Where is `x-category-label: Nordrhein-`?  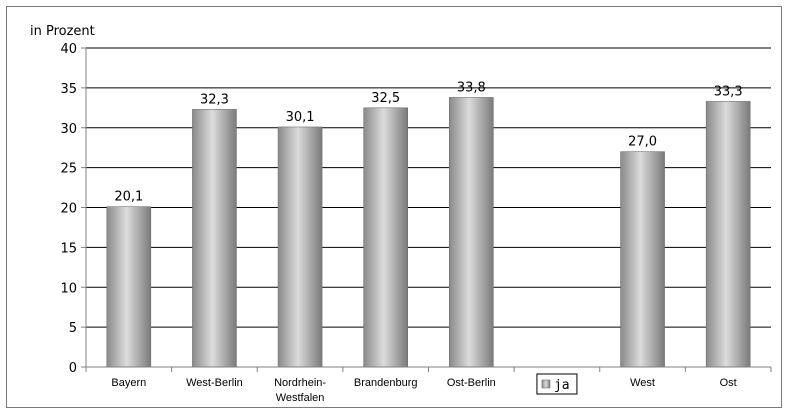
x-category-label: Nordrhein- is located at coordinates (300, 383).